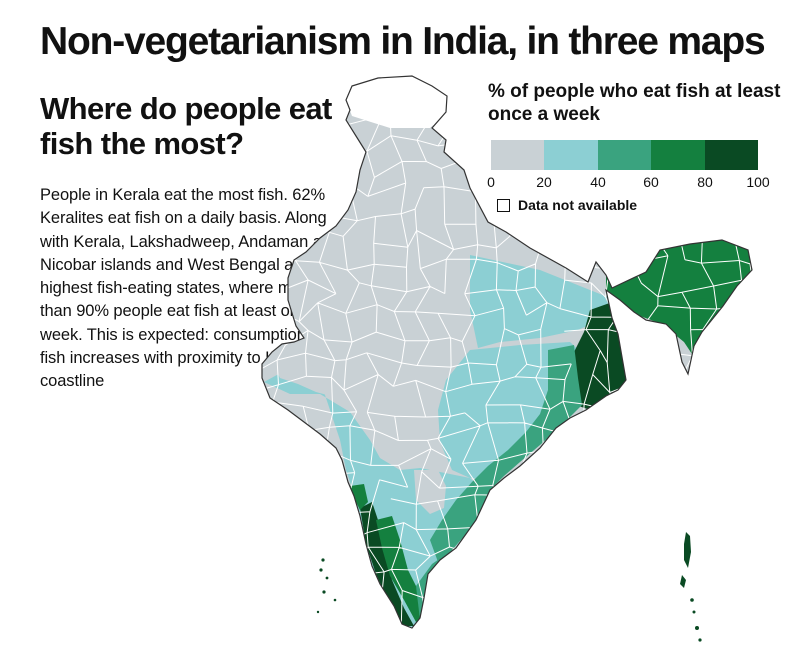 The height and width of the screenshot is (658, 800). I want to click on na-label: Data not available, so click(578, 205).